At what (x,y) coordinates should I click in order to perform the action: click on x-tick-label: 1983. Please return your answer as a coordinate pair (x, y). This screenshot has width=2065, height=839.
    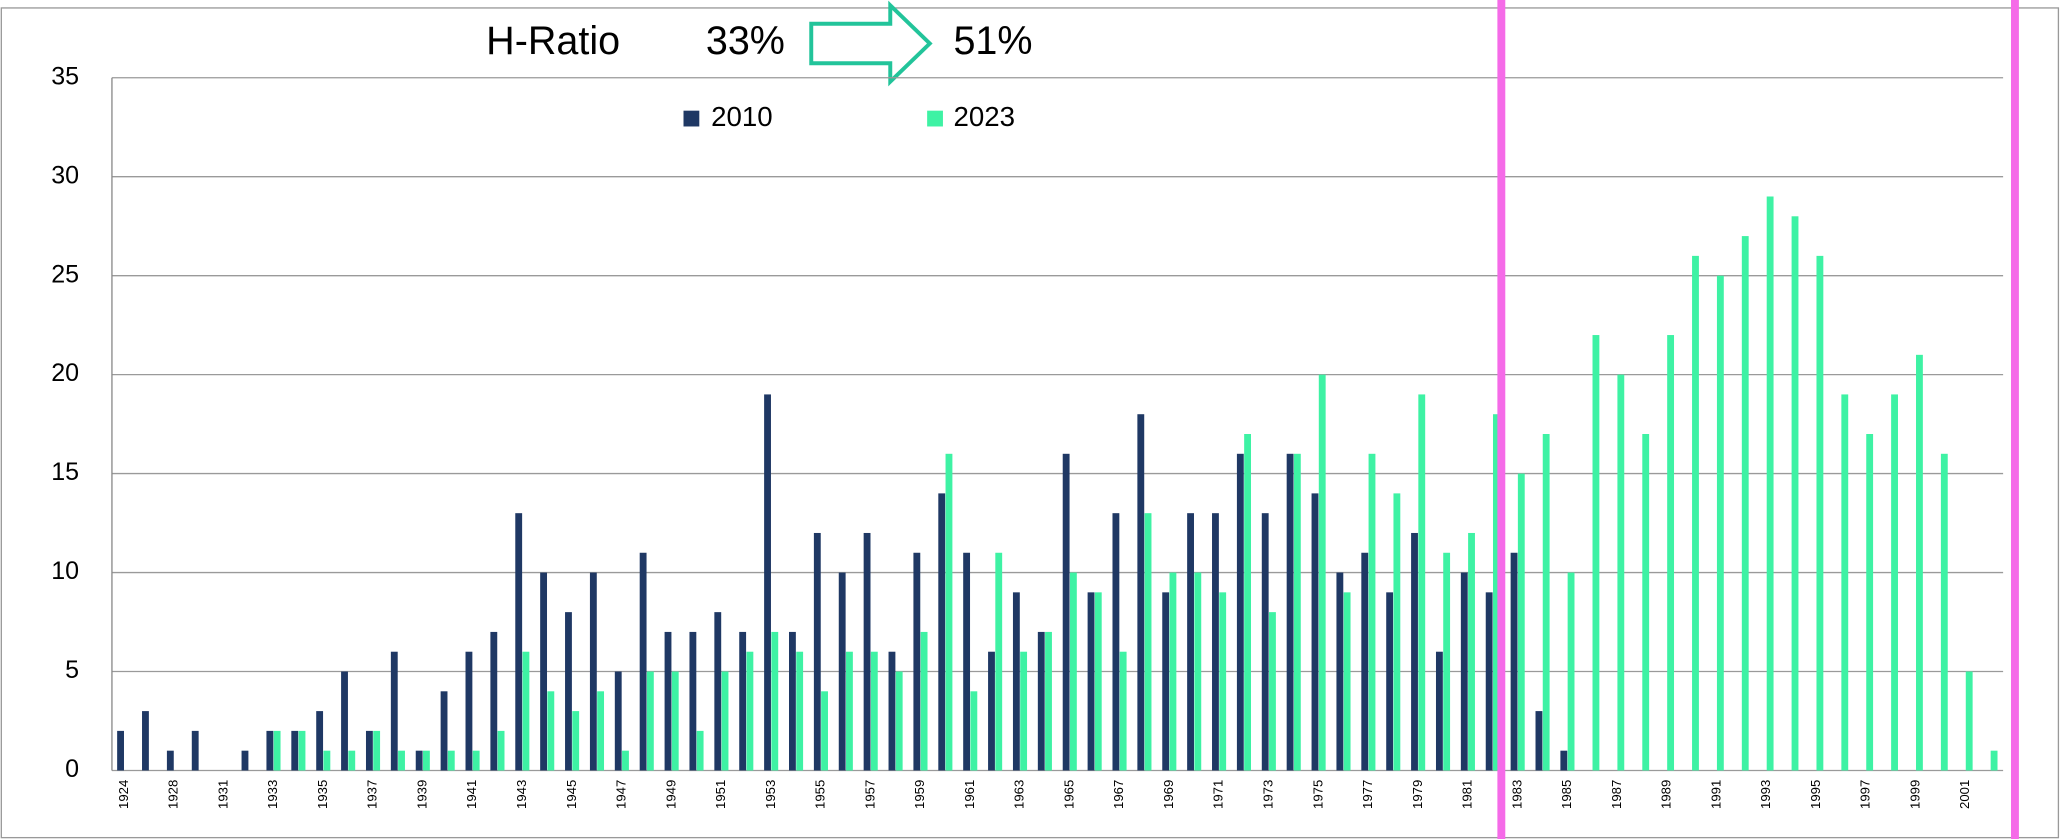
    Looking at the image, I should click on (1516, 794).